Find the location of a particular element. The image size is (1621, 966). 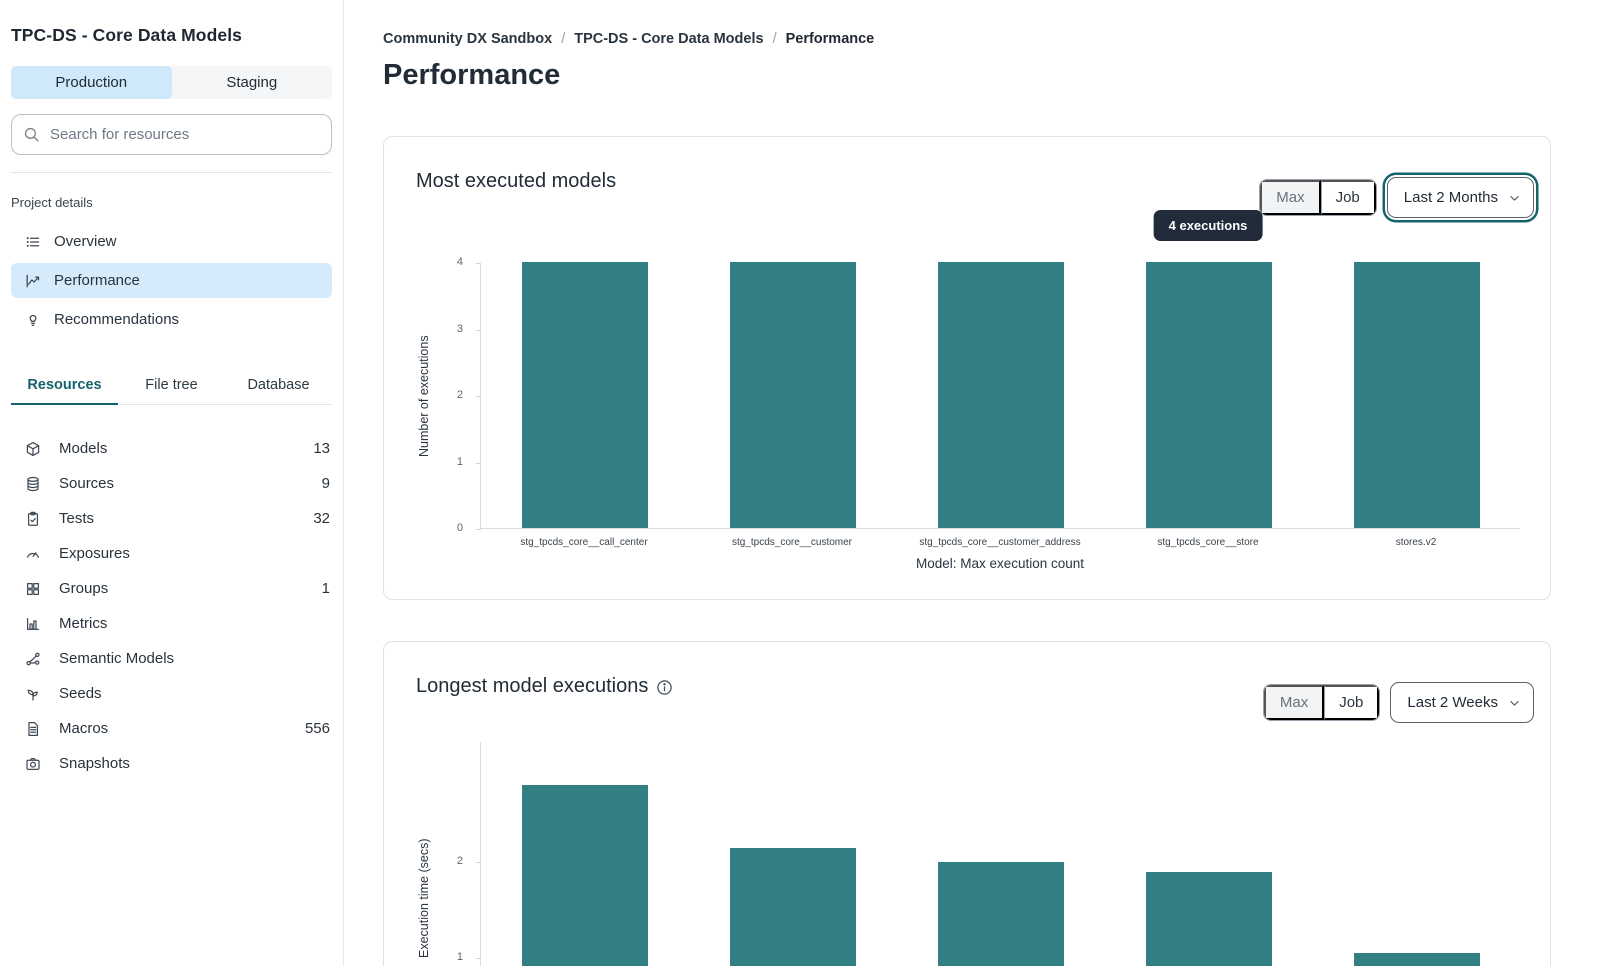

tab-file-tree: File tree is located at coordinates (171, 385).